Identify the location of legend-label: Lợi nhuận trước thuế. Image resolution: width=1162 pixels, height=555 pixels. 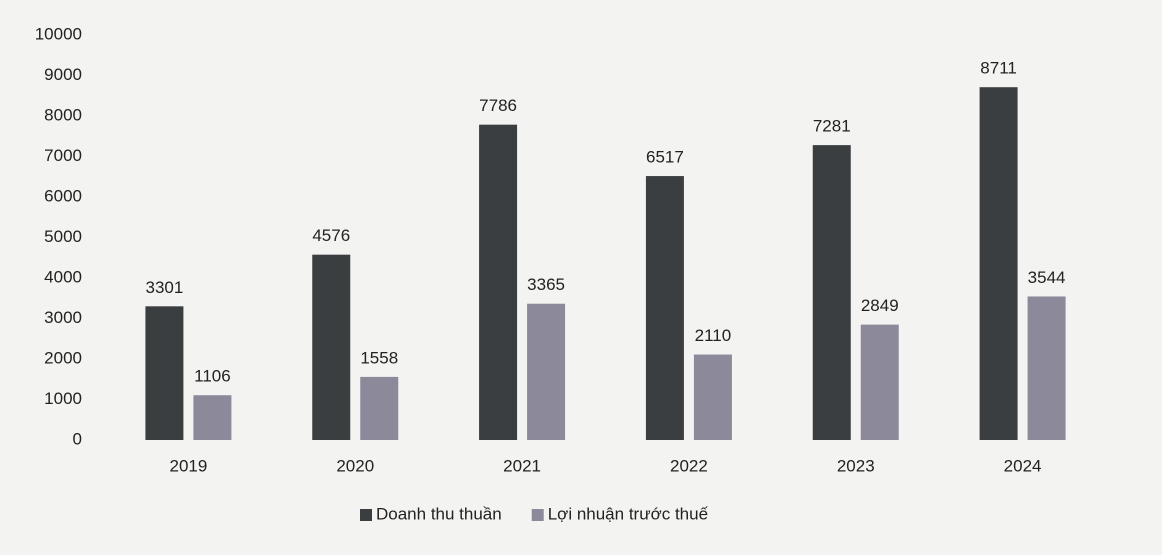
(628, 513).